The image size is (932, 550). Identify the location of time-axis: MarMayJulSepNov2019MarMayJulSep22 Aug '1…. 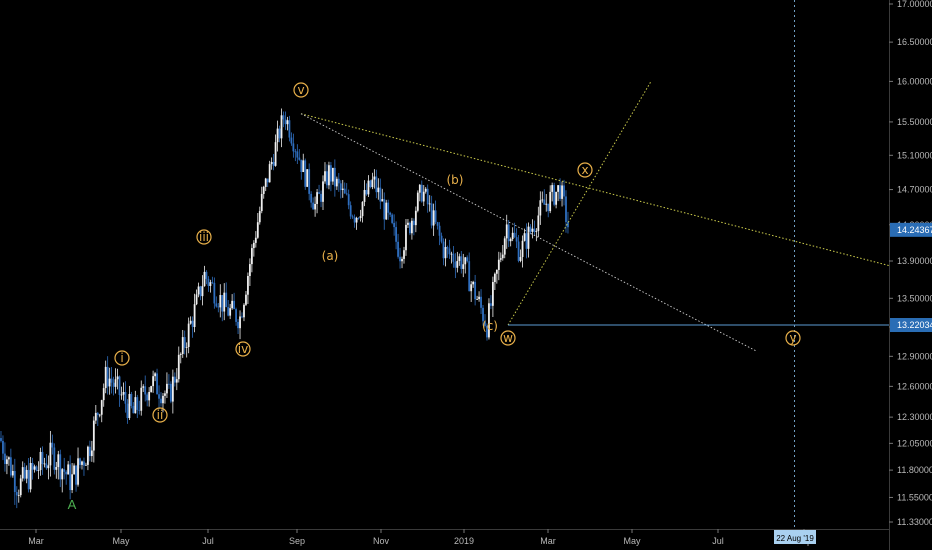
(444, 537).